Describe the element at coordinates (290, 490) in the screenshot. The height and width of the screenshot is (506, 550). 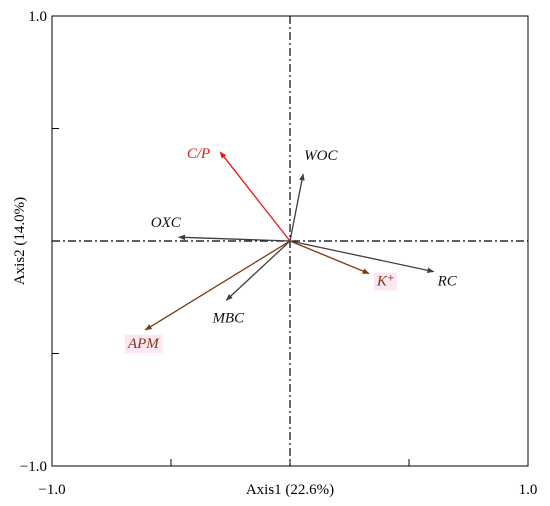
I see `x-axis-label: Axis1 (22.6%)` at that location.